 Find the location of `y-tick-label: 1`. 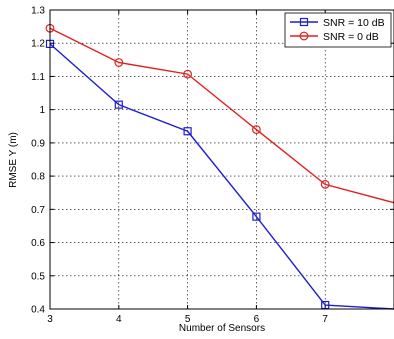

y-tick-label: 1 is located at coordinates (42, 110).